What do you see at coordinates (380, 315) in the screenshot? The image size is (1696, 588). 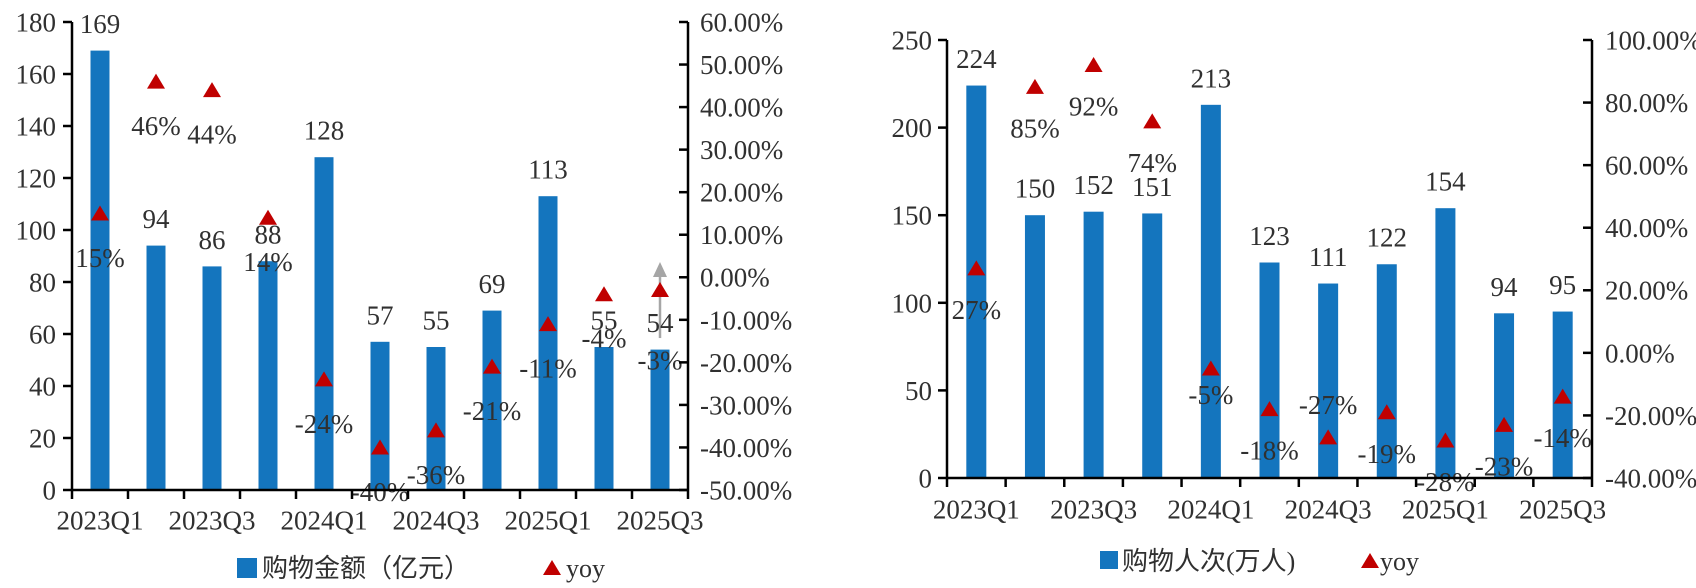 I see `bar-value-label-2024Q2: 57` at bounding box center [380, 315].